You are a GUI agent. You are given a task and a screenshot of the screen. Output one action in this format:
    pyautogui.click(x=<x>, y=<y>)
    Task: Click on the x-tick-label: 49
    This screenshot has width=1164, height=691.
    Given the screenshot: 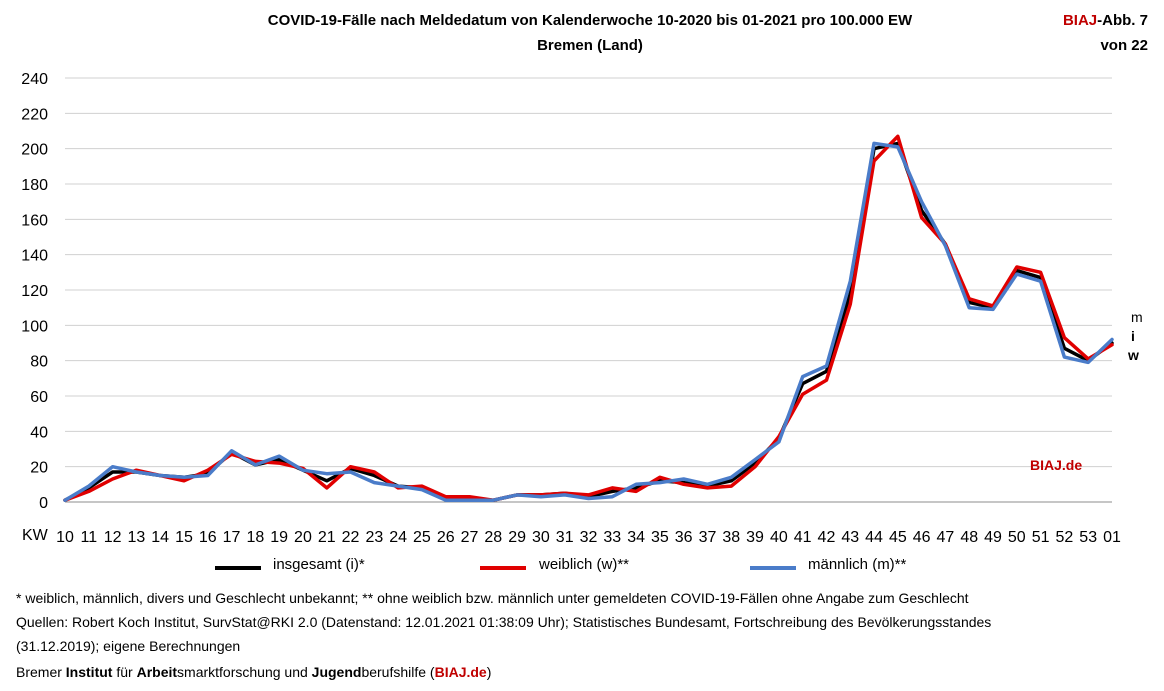 What is the action you would take?
    pyautogui.click(x=993, y=537)
    